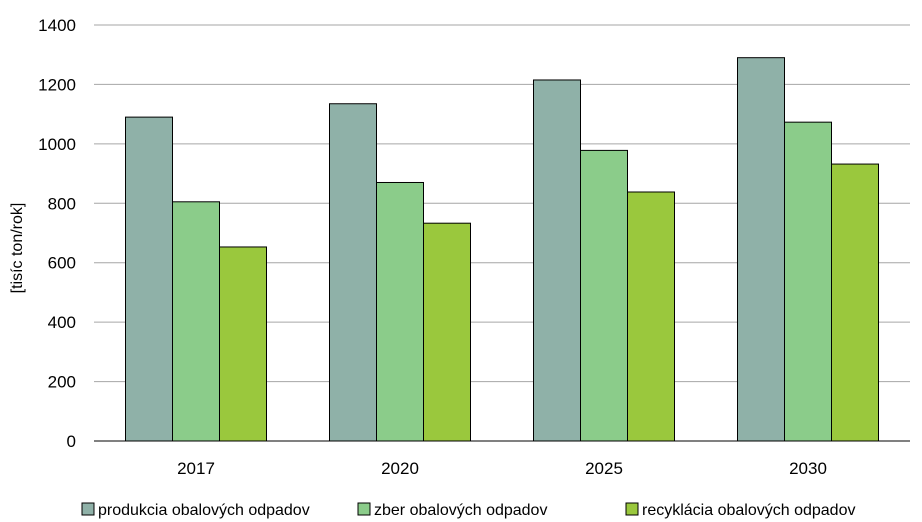 The image size is (922, 522). I want to click on y-tick-label: 800, so click(62, 203).